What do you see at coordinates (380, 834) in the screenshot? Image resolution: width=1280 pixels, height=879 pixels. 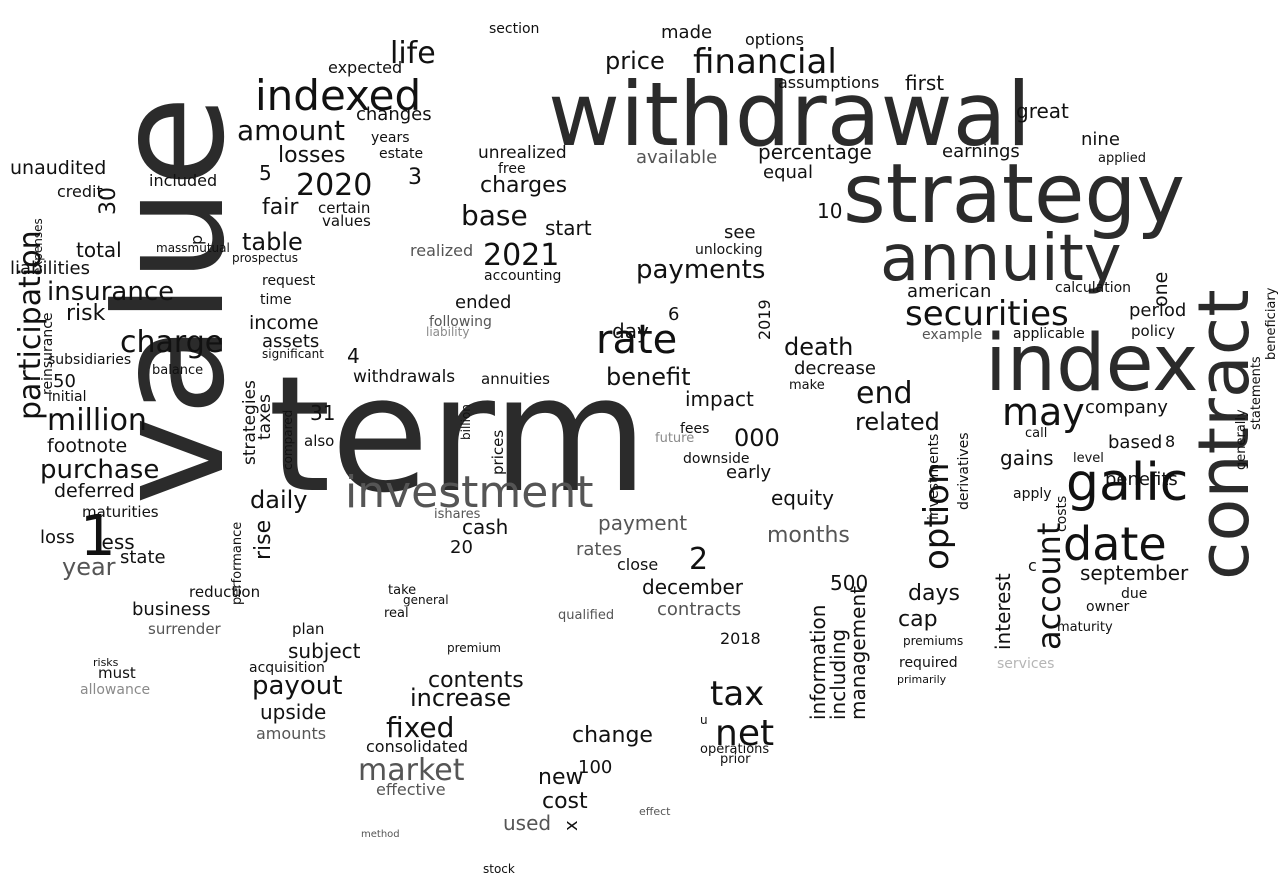 I see `word-method: method` at bounding box center [380, 834].